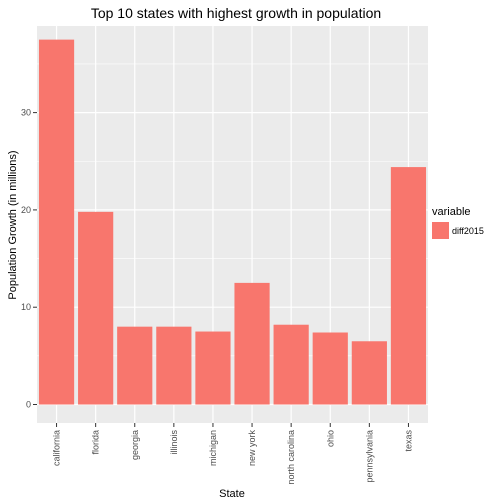 The width and height of the screenshot is (504, 504). I want to click on bar-california, so click(56, 222).